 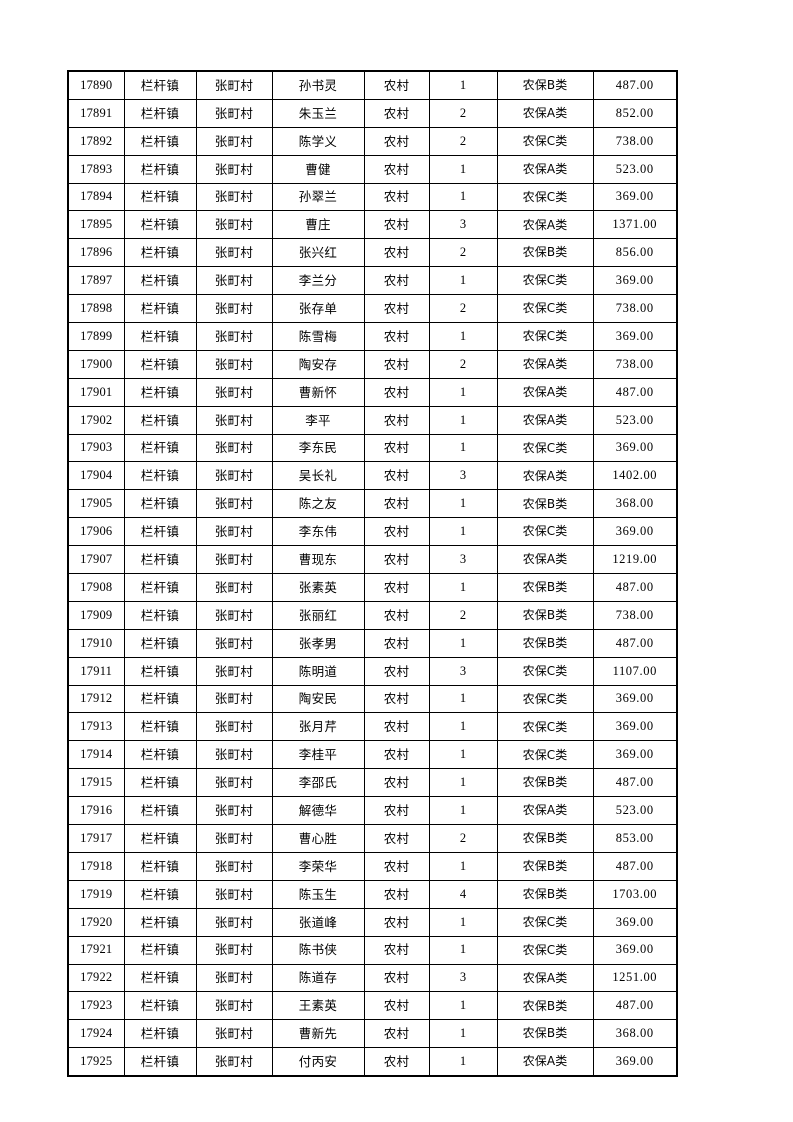 What do you see at coordinates (372, 85) in the screenshot?
I see `table-row: 17890 栏杆镇 张町村 孙书灵 农村 1 农保B类 487.00` at bounding box center [372, 85].